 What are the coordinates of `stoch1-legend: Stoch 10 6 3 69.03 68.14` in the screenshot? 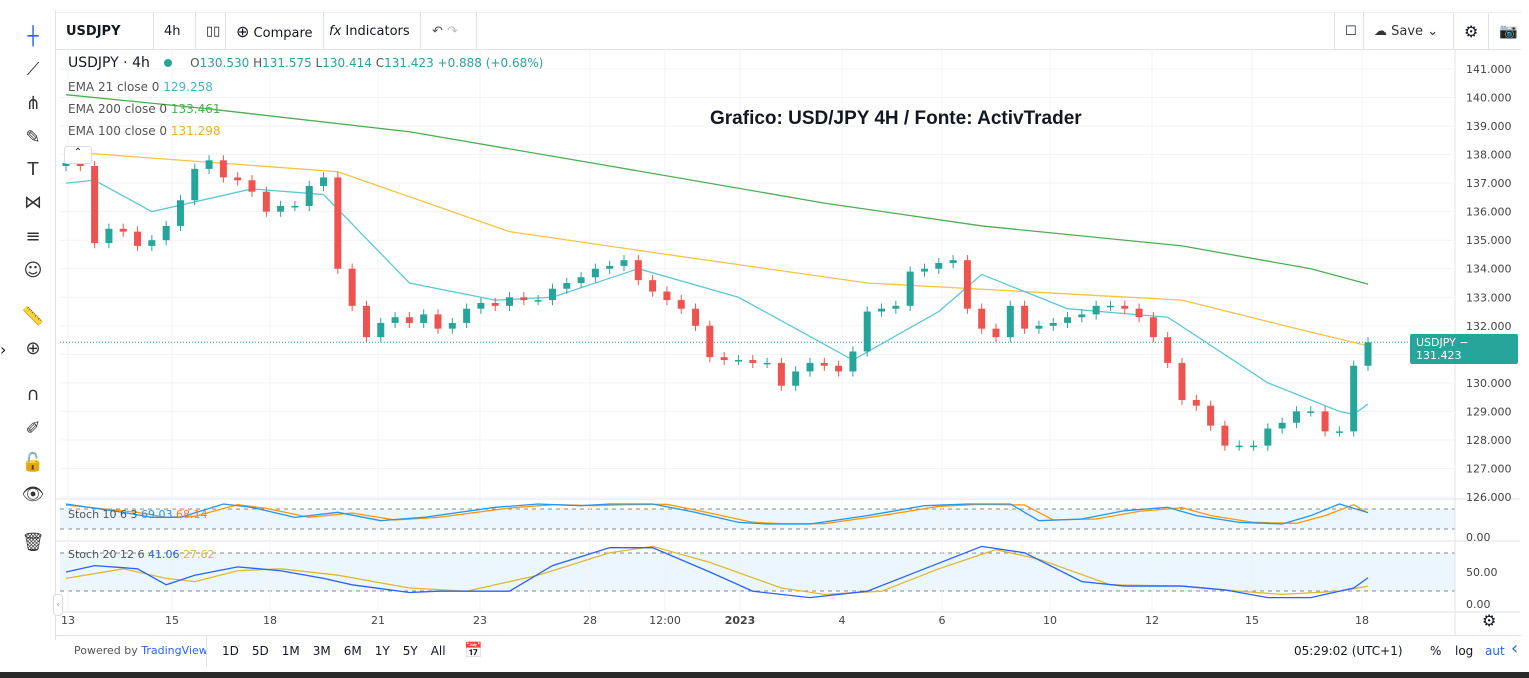 It's located at (138, 514).